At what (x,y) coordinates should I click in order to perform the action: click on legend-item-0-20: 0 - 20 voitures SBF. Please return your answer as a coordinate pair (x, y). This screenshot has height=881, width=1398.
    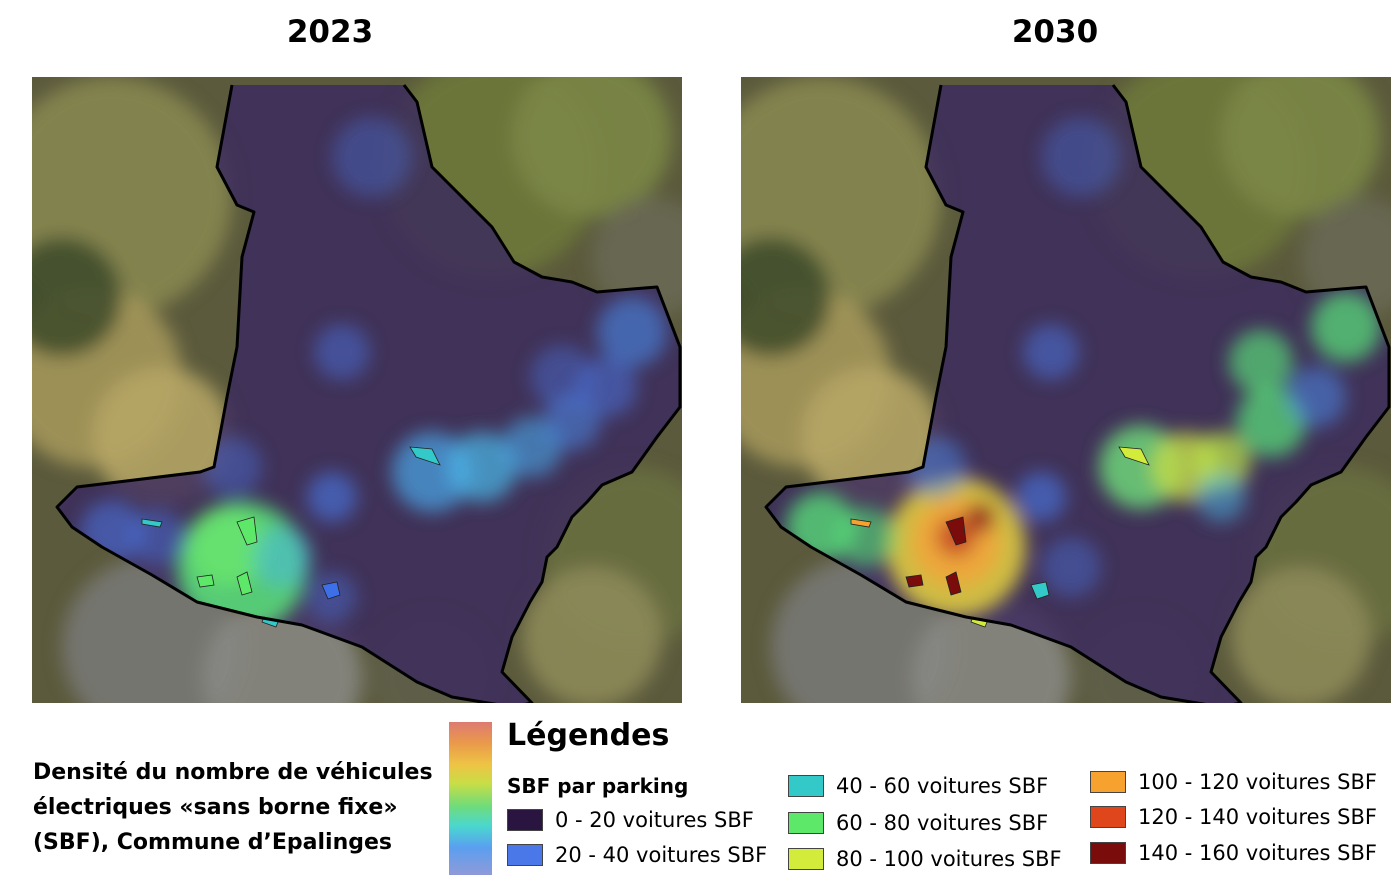
    Looking at the image, I should click on (630, 820).